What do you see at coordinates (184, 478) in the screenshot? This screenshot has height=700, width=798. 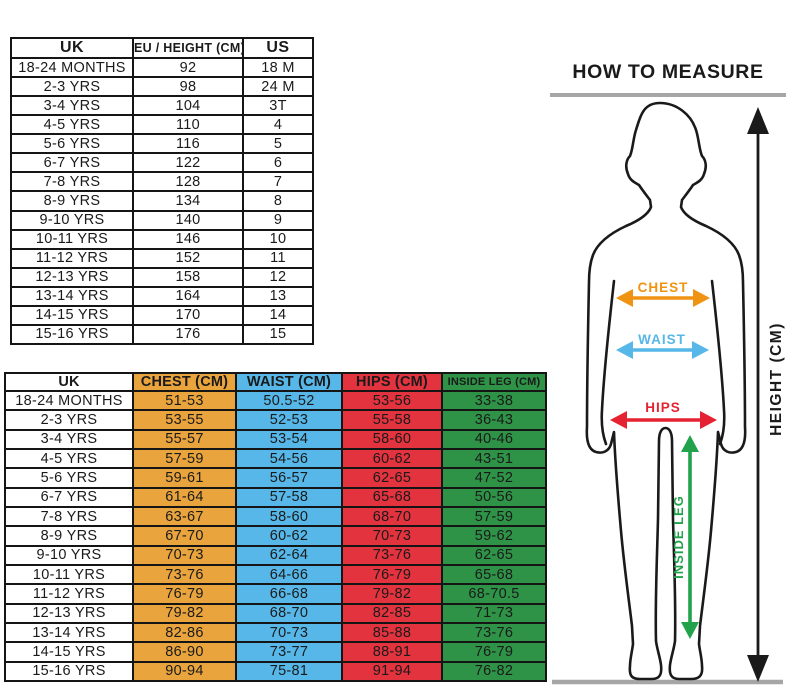 I see `measure-table-cell: 59-61` at bounding box center [184, 478].